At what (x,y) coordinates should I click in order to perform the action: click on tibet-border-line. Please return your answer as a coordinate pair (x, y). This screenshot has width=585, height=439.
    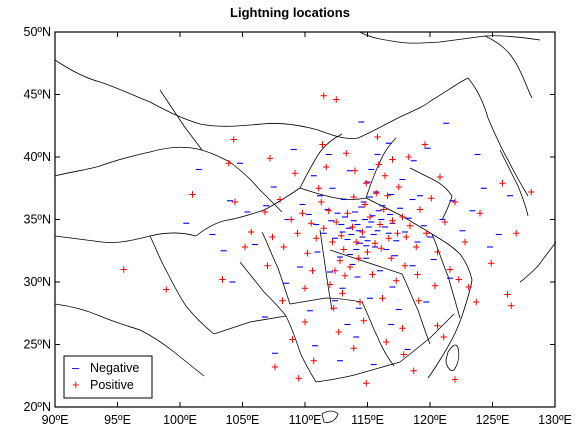
    Looking at the image, I should click on (125, 237).